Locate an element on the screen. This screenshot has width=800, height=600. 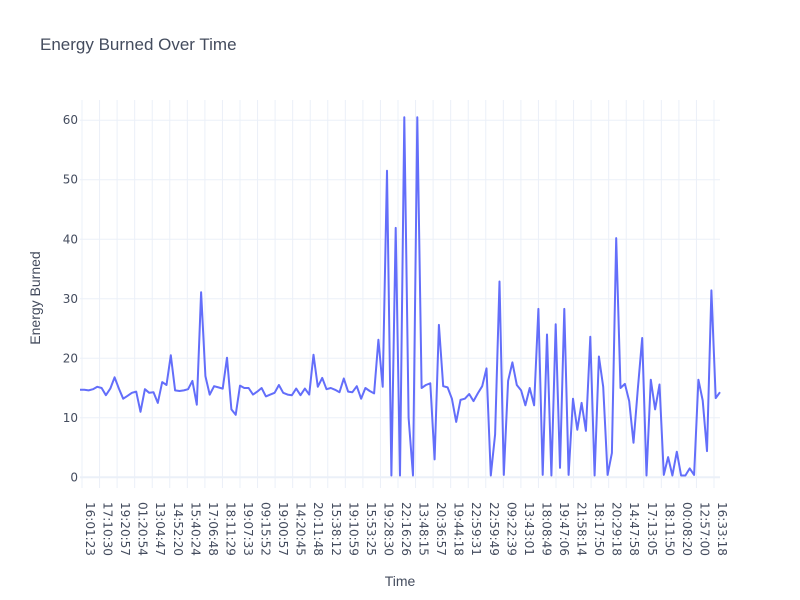
x-tick-label: 19:47:06 is located at coordinates (564, 529).